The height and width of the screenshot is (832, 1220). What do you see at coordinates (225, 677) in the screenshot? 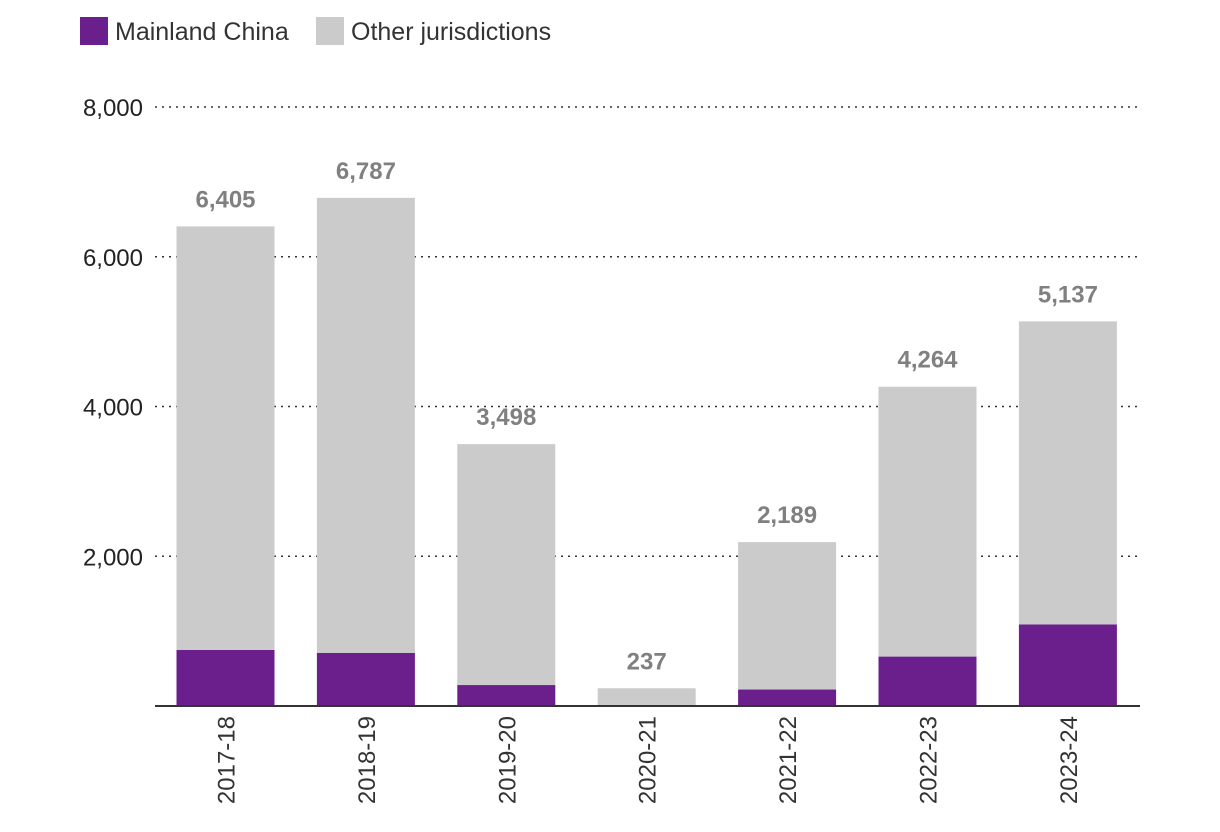
I see `bar-2017-18-mainland-china` at bounding box center [225, 677].